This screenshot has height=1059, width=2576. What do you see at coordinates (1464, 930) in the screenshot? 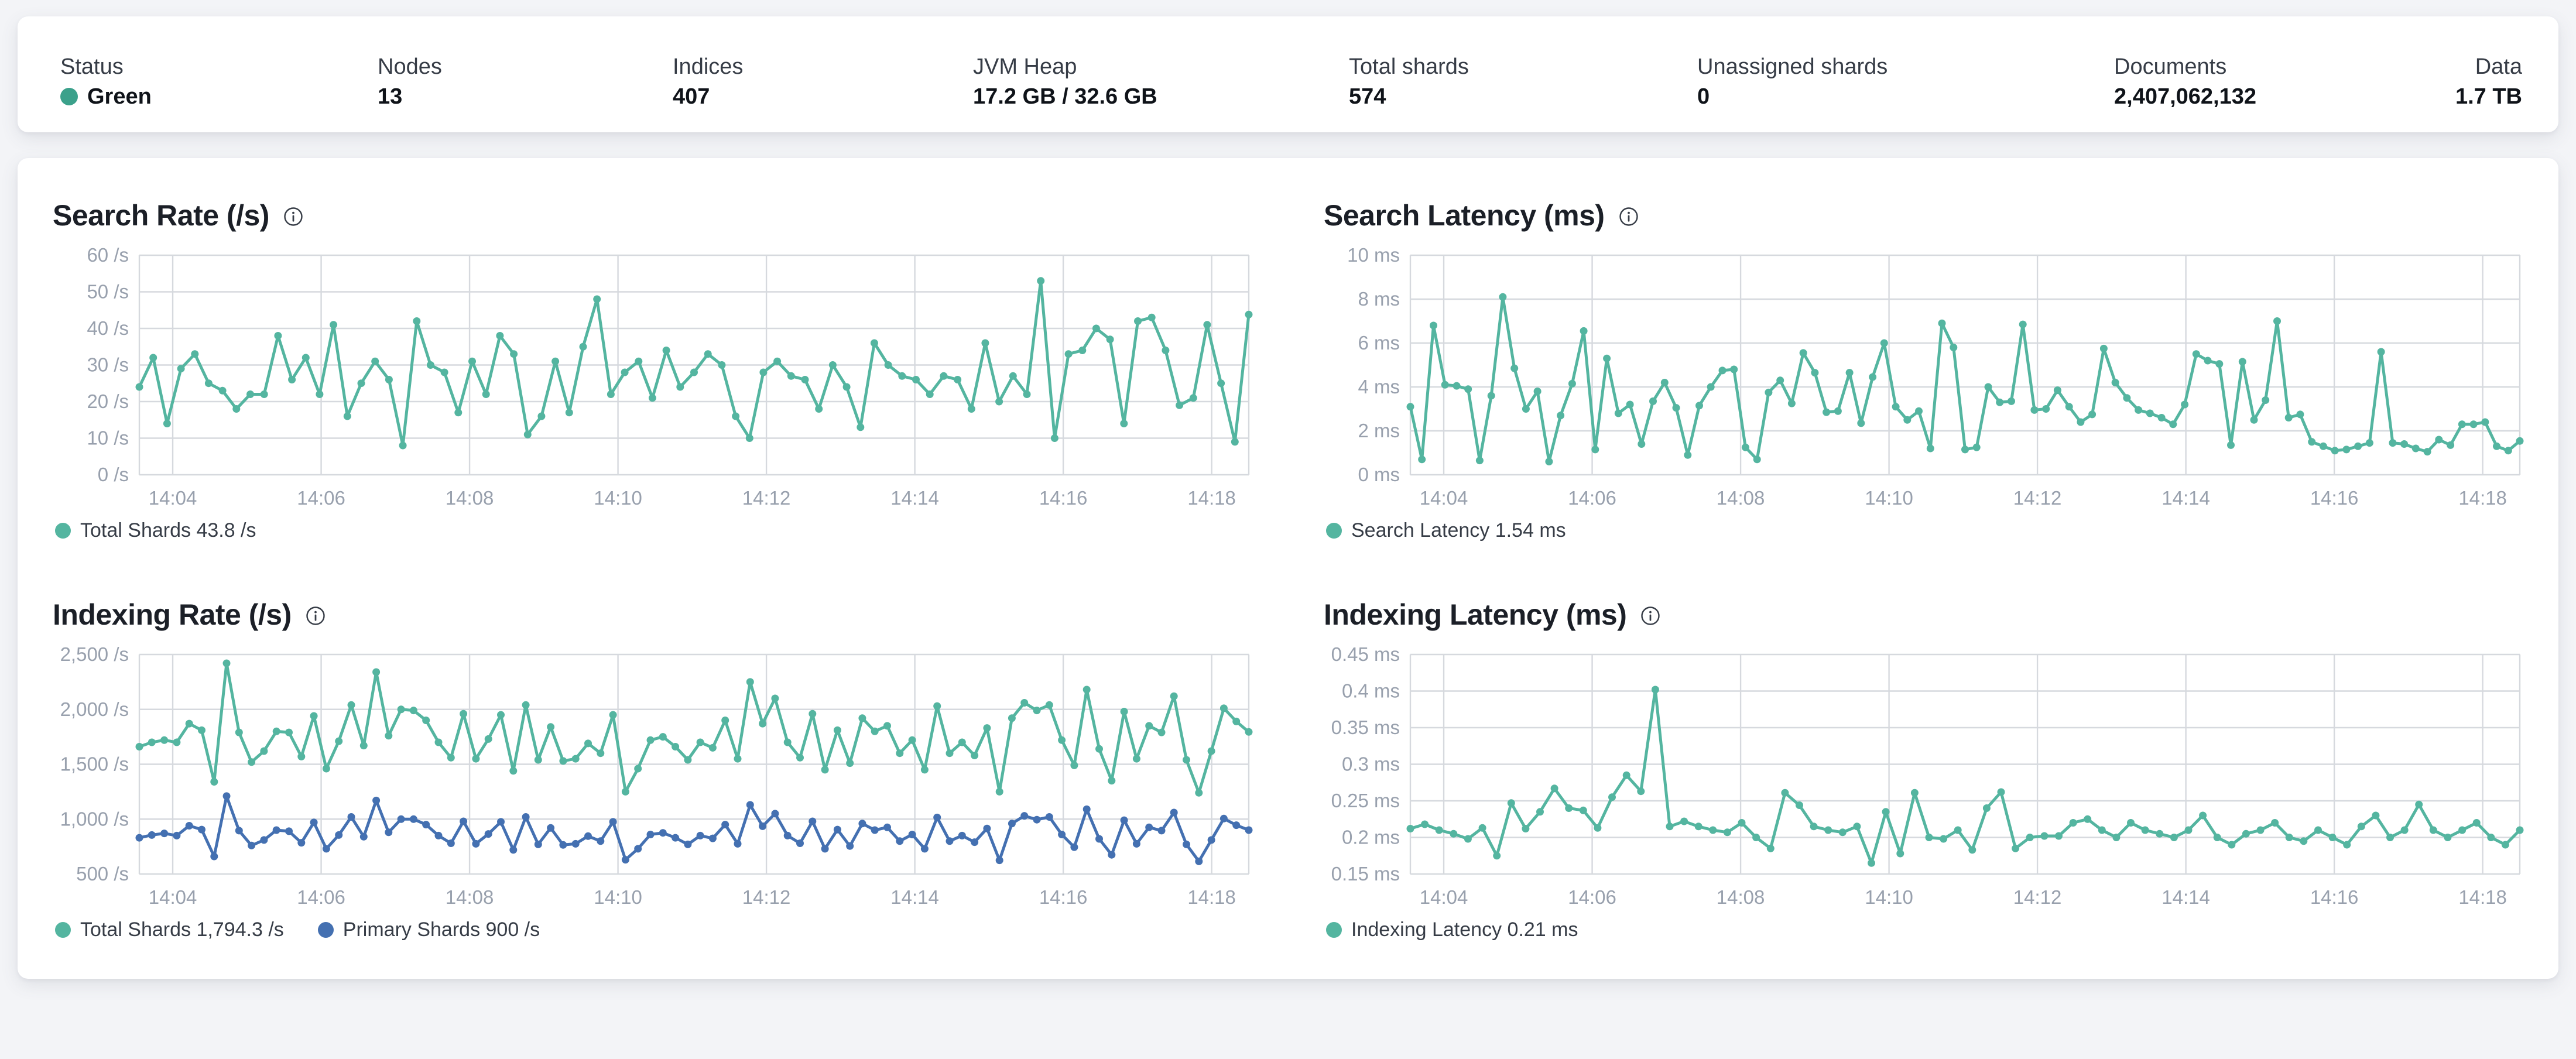
I see `legend-series-label: Indexing Latency 0.21 ms` at bounding box center [1464, 930].